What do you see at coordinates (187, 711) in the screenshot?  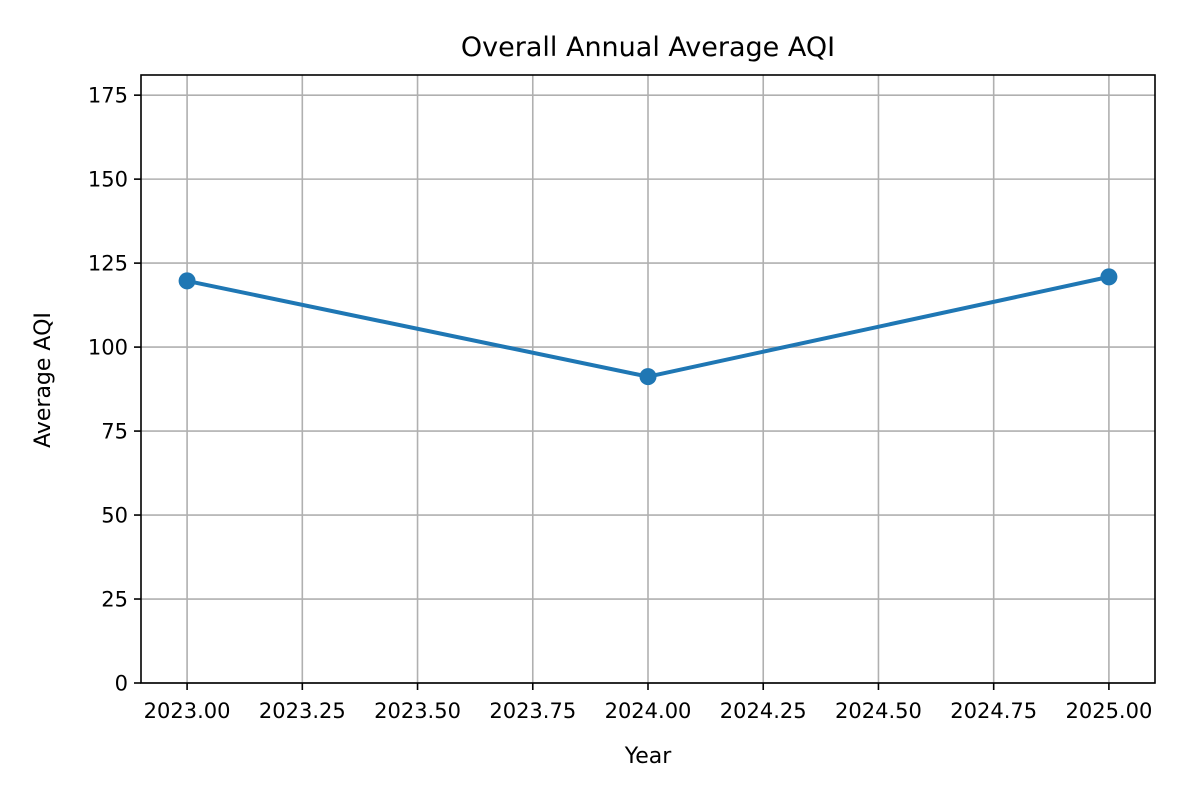 I see `x-tick-label: 2023.00` at bounding box center [187, 711].